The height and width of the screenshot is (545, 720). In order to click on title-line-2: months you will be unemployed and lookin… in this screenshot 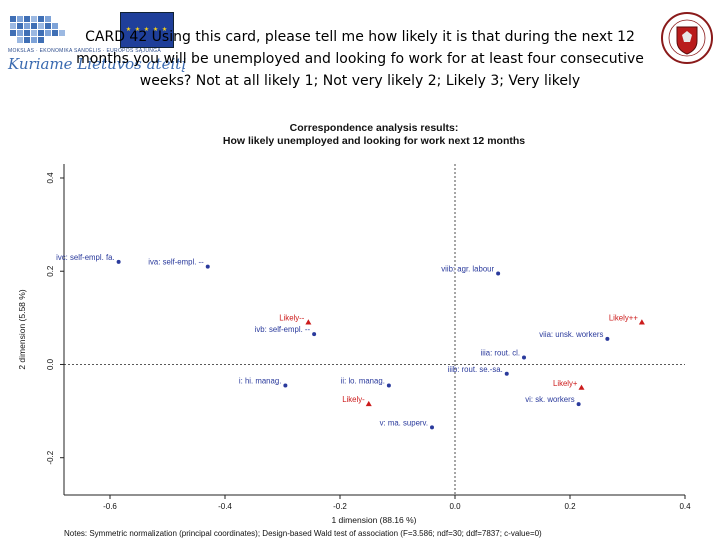, I will do `click(360, 59)`.